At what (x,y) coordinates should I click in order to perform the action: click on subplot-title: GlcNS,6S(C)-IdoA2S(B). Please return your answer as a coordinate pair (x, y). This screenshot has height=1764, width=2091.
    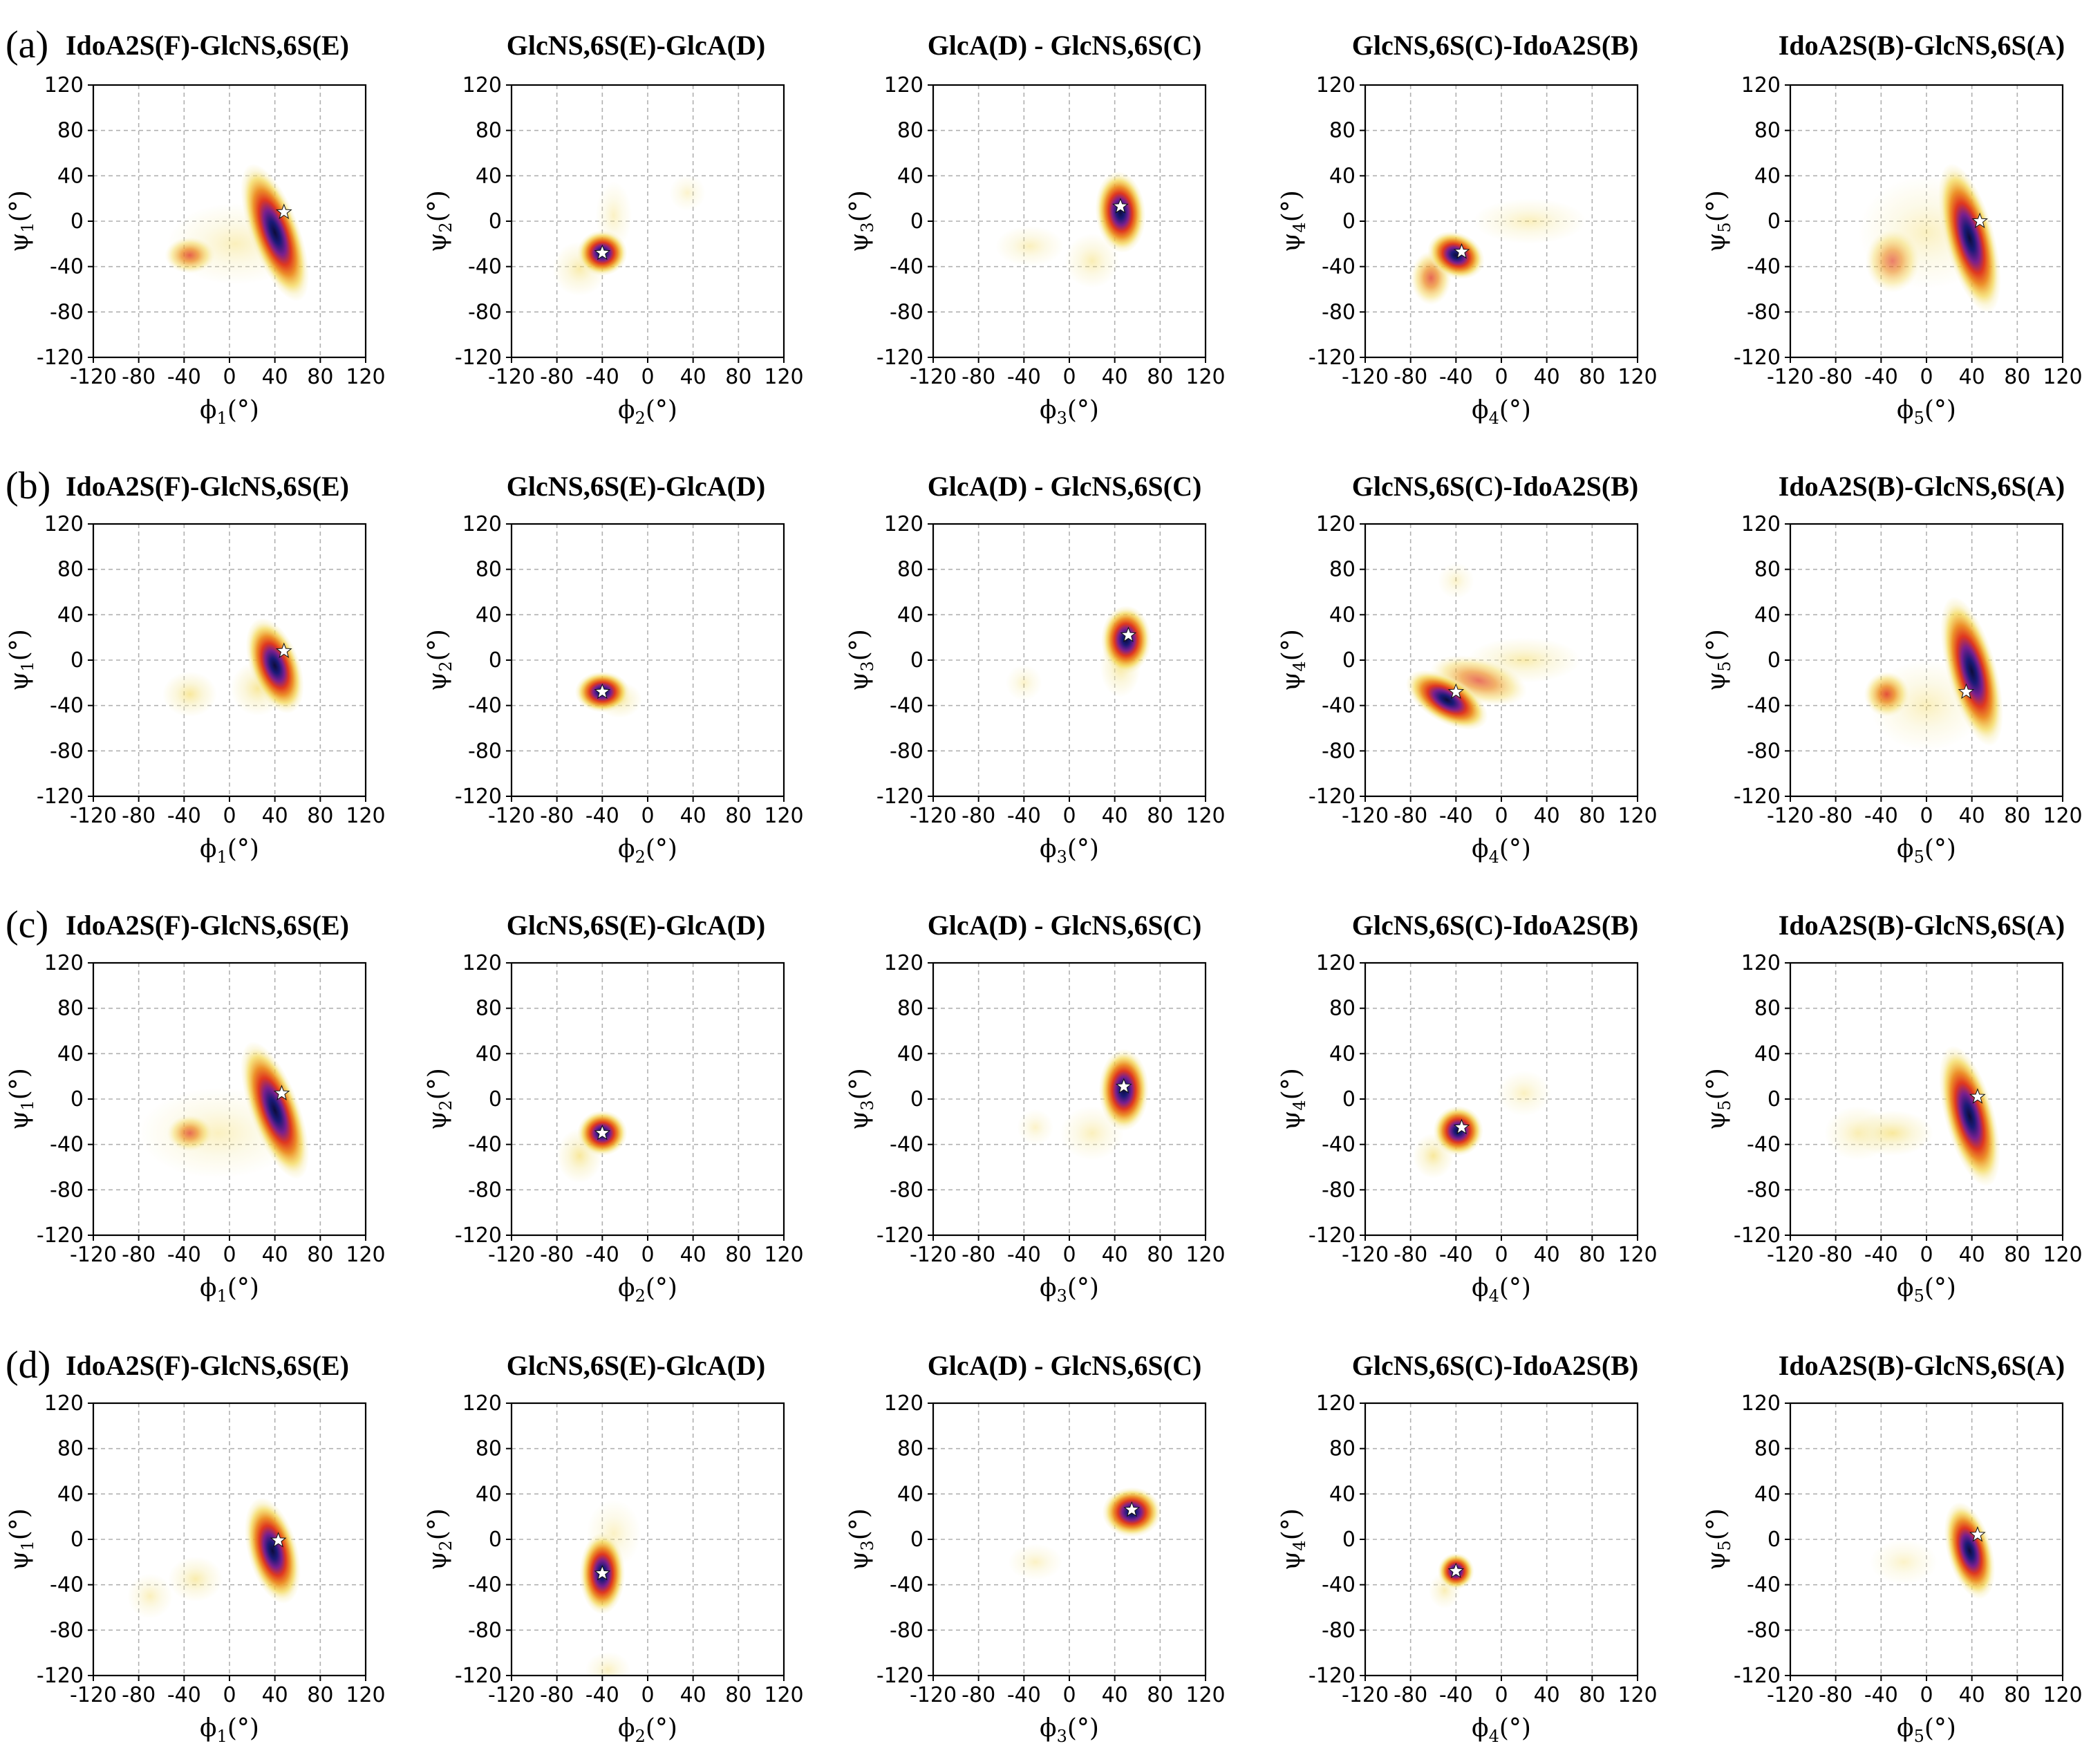
    Looking at the image, I should click on (1495, 925).